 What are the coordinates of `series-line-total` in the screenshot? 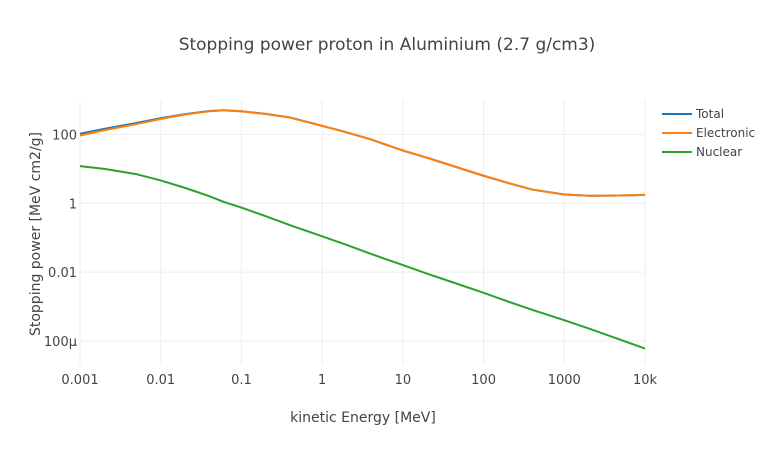 It's located at (362, 153).